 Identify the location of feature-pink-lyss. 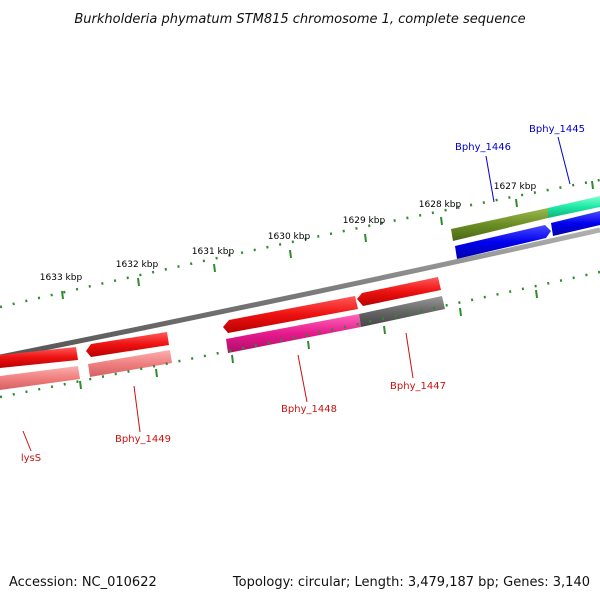
(40, 378).